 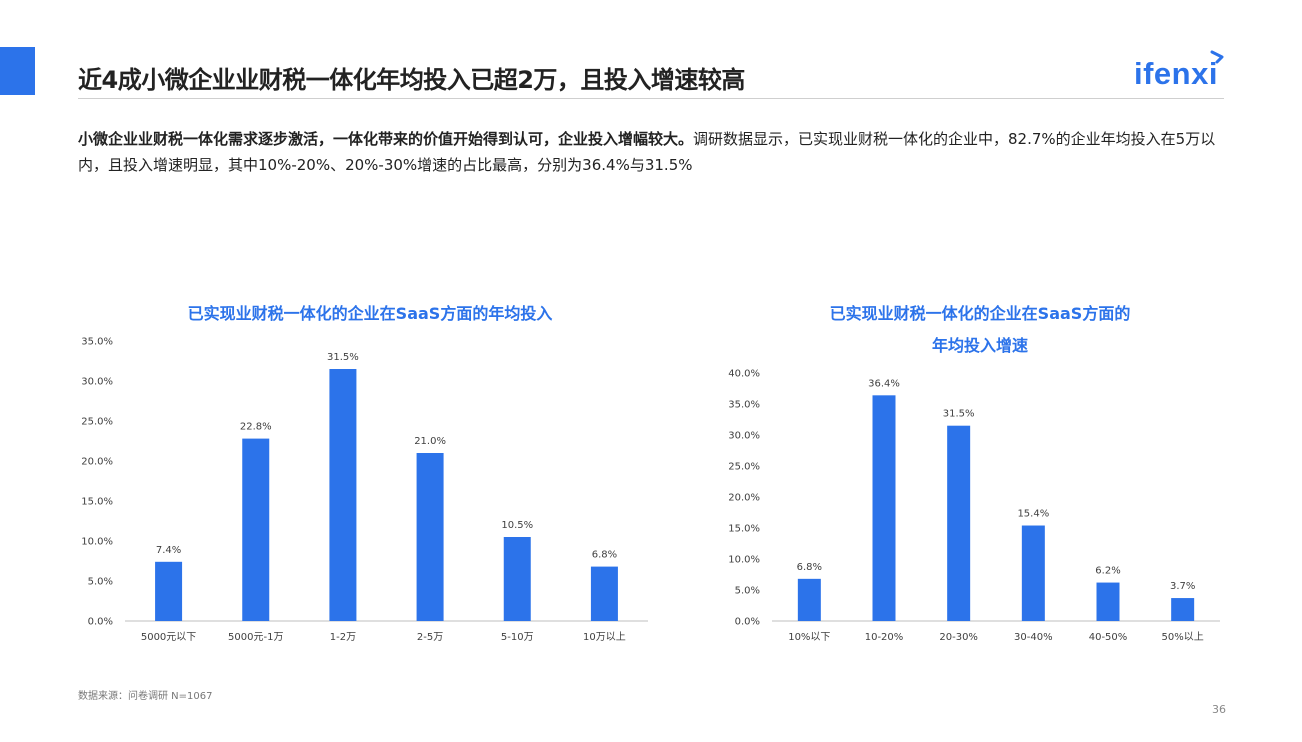 What do you see at coordinates (744, 560) in the screenshot?
I see `chart-2-y-tick-label: 10.0%` at bounding box center [744, 560].